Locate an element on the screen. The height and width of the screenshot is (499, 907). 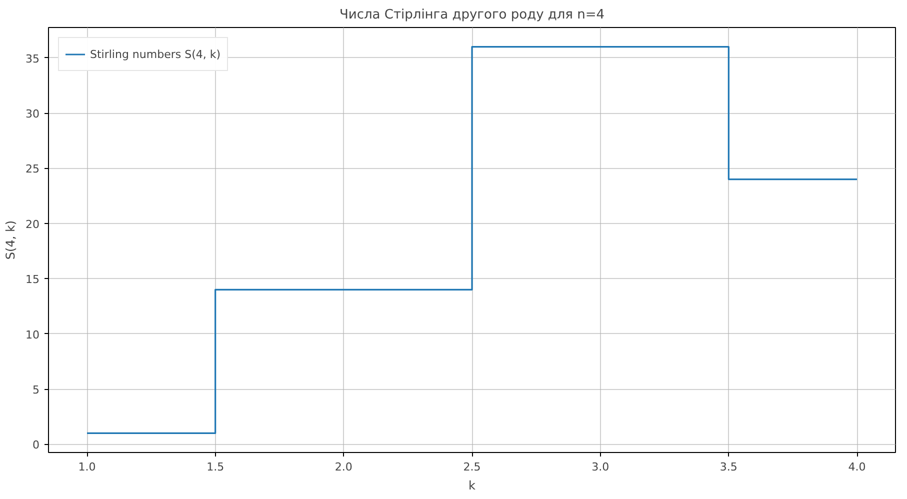
y-tick-label: 15 is located at coordinates (33, 279).